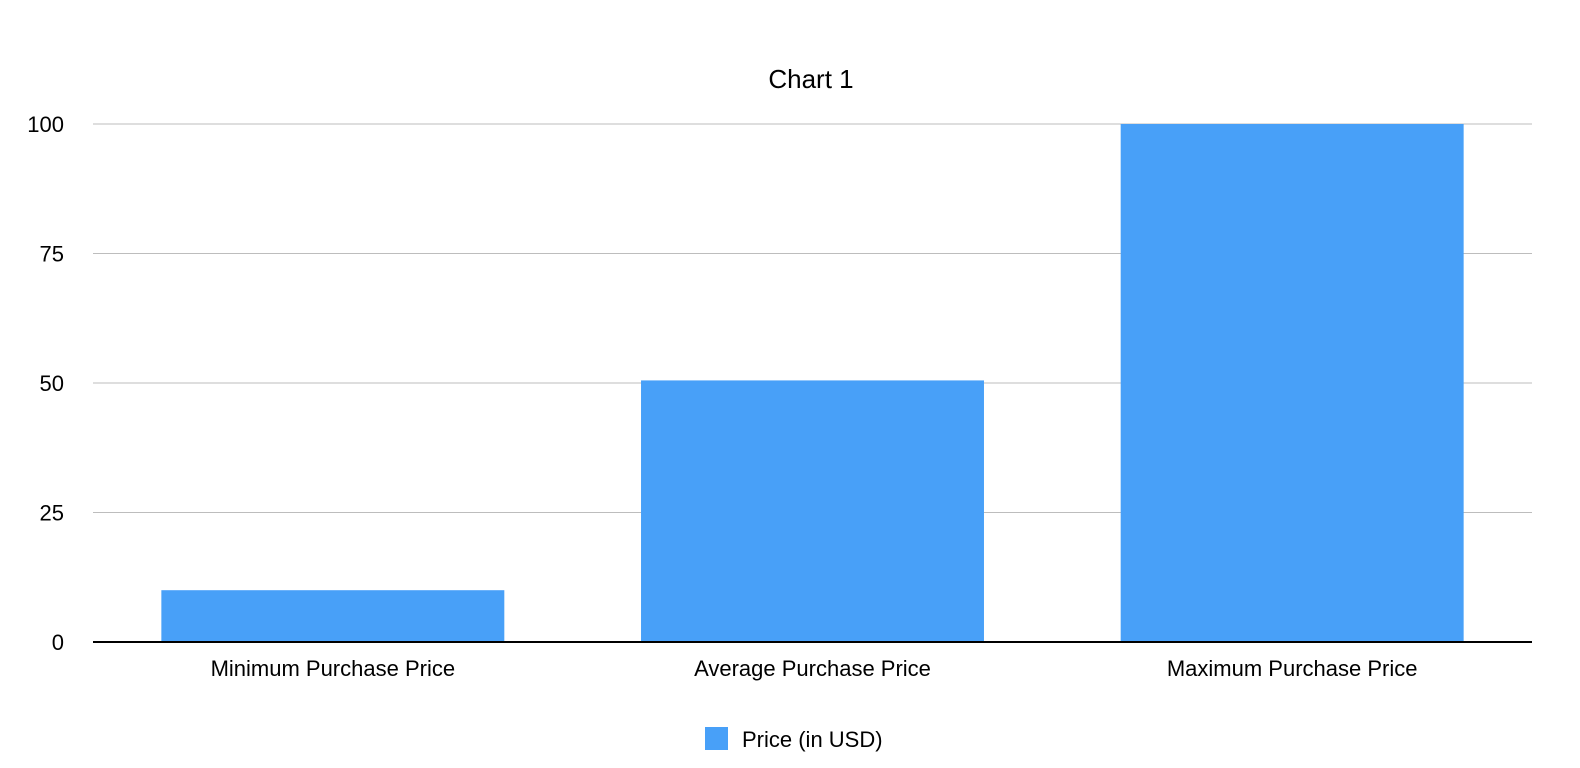  I want to click on y-tick-label: 50, so click(52, 383).